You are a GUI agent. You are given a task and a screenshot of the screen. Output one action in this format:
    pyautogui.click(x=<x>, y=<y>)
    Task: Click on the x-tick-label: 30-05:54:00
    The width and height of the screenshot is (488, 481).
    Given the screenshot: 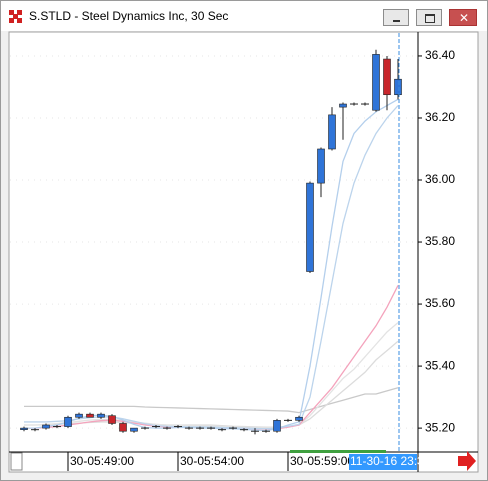 What is the action you would take?
    pyautogui.click(x=212, y=461)
    